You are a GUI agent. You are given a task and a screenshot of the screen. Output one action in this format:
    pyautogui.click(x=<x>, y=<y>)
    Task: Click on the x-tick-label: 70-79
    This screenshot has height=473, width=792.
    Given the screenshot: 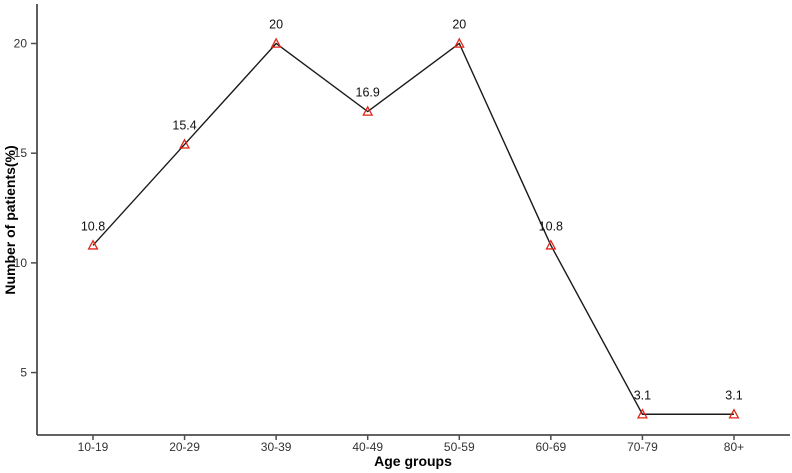 What is the action you would take?
    pyautogui.click(x=642, y=447)
    